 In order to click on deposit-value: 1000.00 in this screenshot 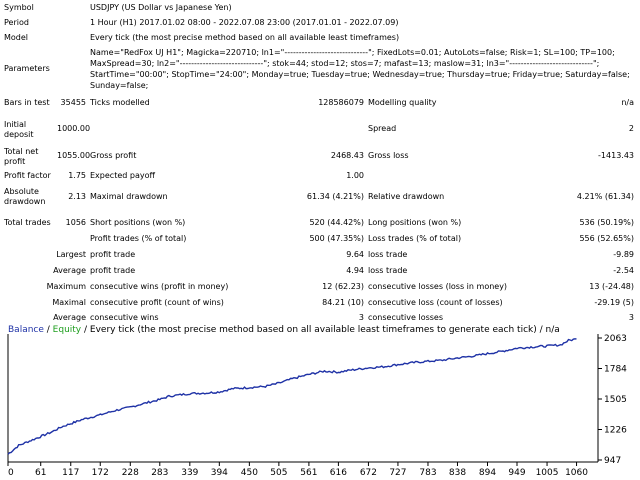, I will do `click(74, 128)`.